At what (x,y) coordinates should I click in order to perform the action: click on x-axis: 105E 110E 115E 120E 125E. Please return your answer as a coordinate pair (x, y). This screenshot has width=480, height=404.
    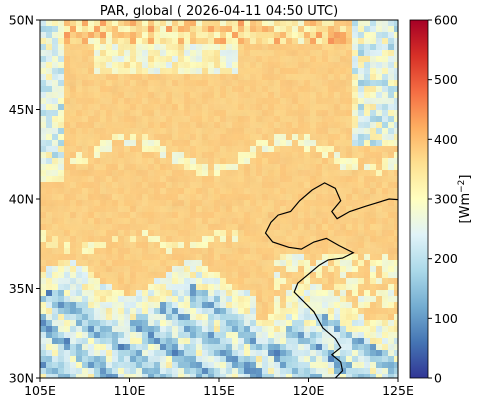
    Looking at the image, I should click on (219, 388).